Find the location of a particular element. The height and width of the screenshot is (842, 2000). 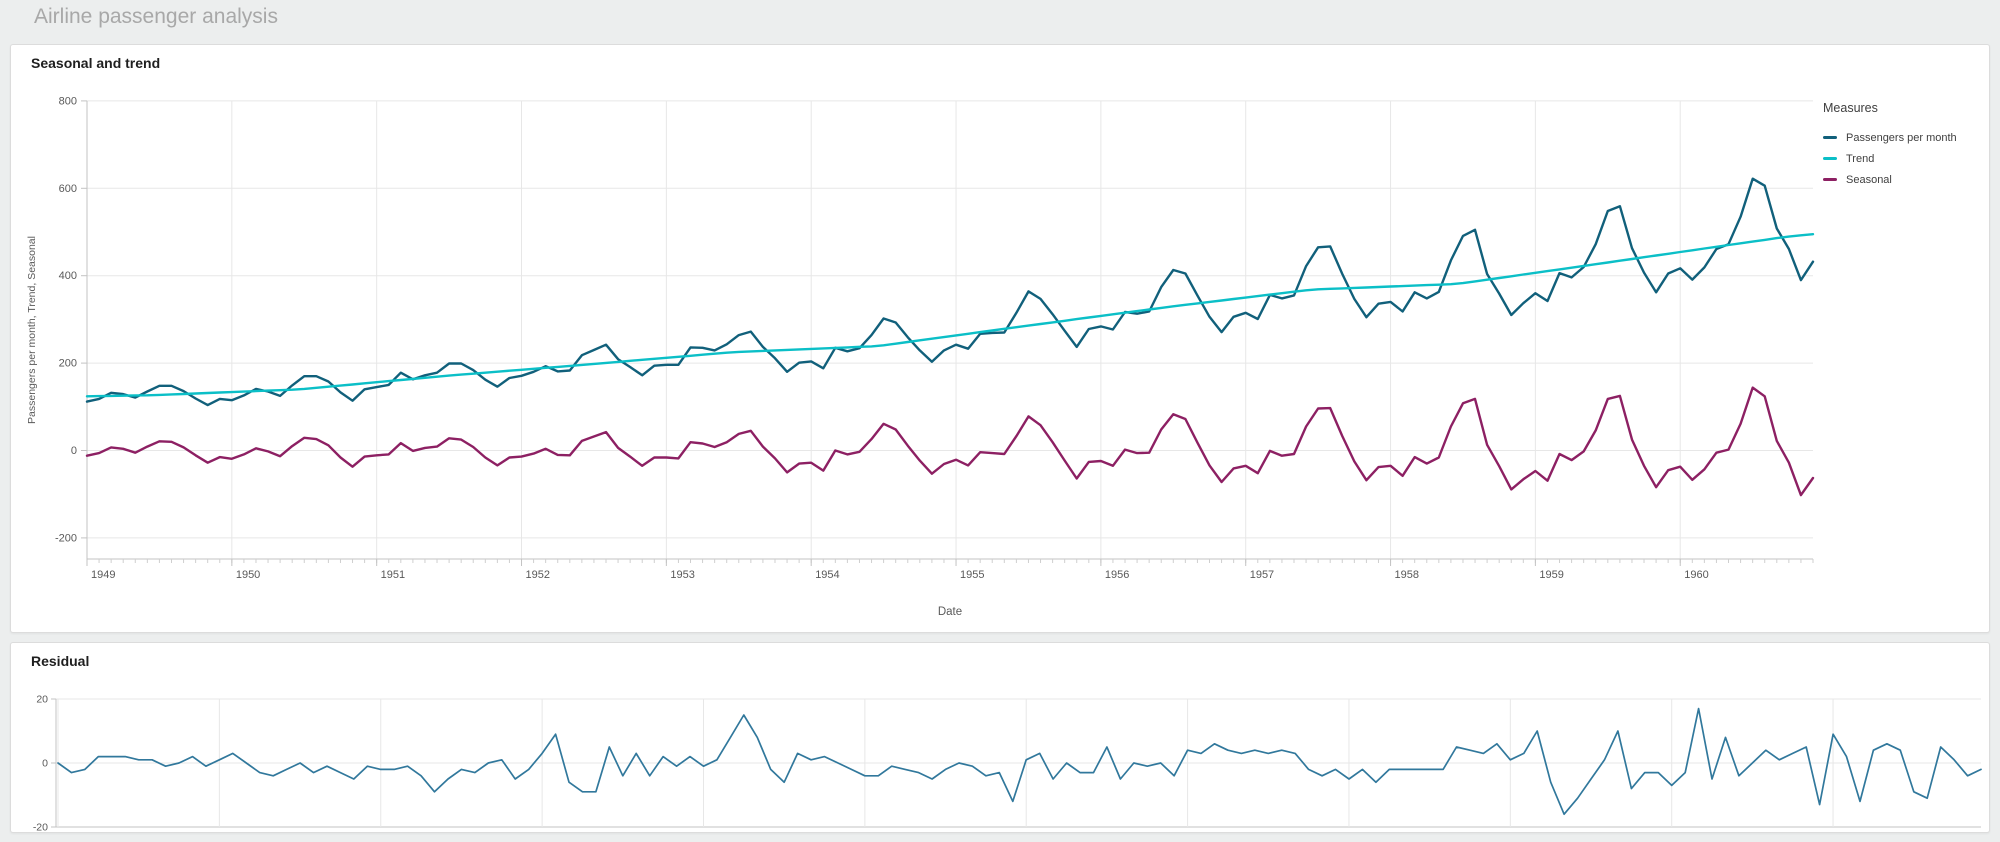

legend-item-trend: Trend is located at coordinates (1903, 158).